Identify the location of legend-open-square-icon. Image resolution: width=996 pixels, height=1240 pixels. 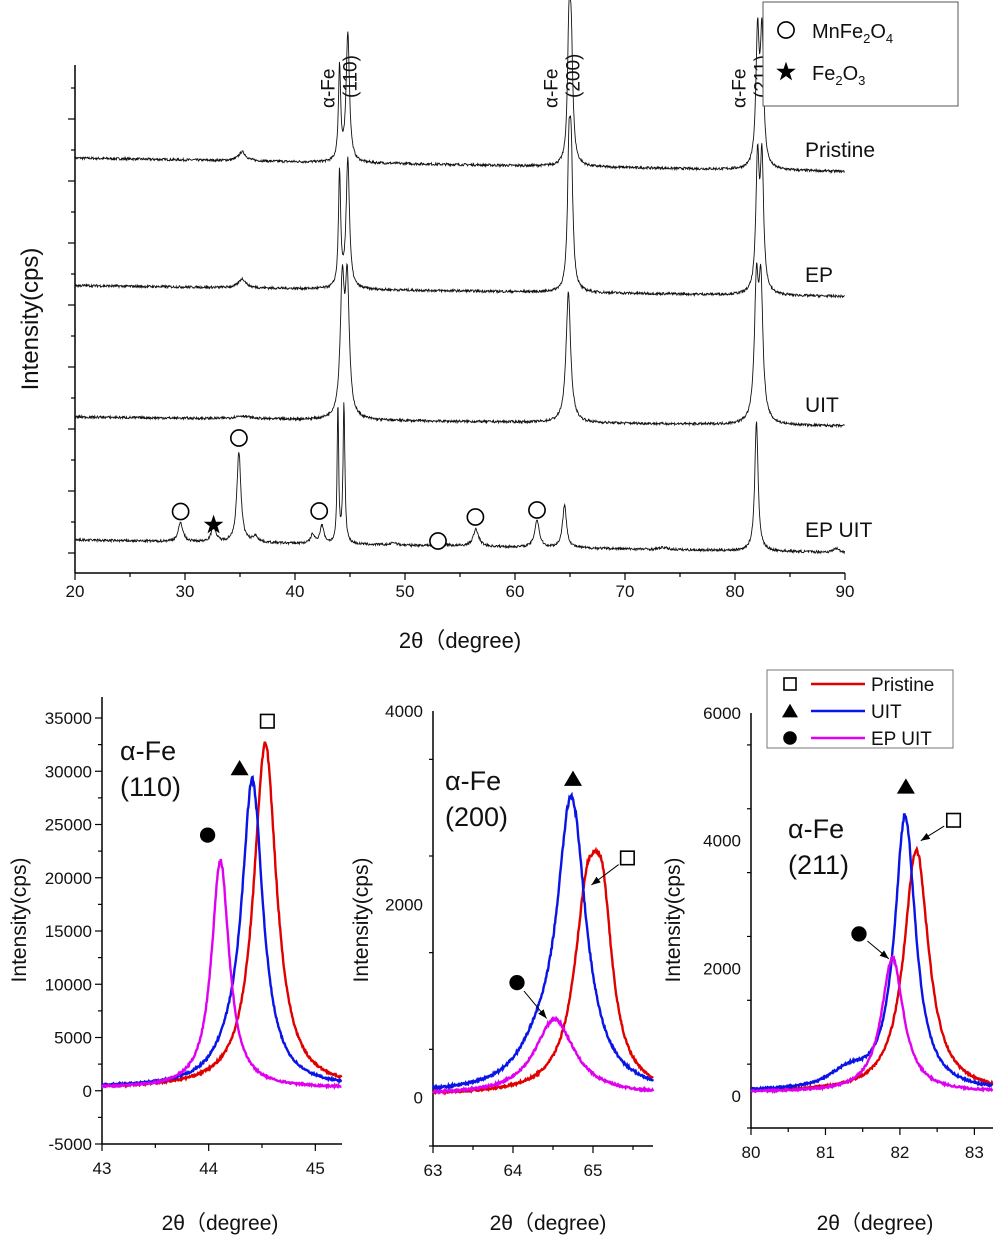
(790, 684).